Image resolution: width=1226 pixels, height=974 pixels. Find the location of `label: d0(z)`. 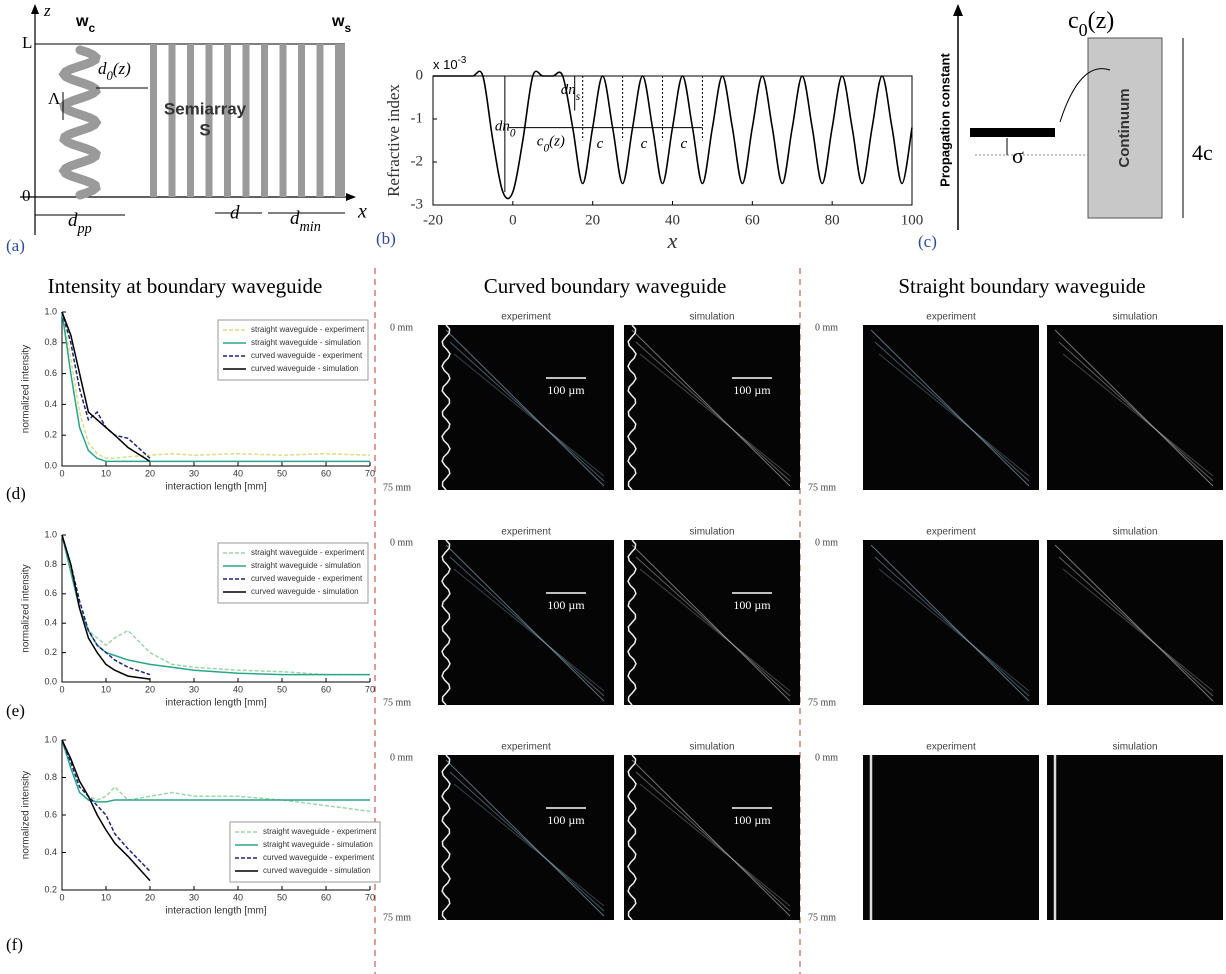

label: d0(z) is located at coordinates (114, 71).